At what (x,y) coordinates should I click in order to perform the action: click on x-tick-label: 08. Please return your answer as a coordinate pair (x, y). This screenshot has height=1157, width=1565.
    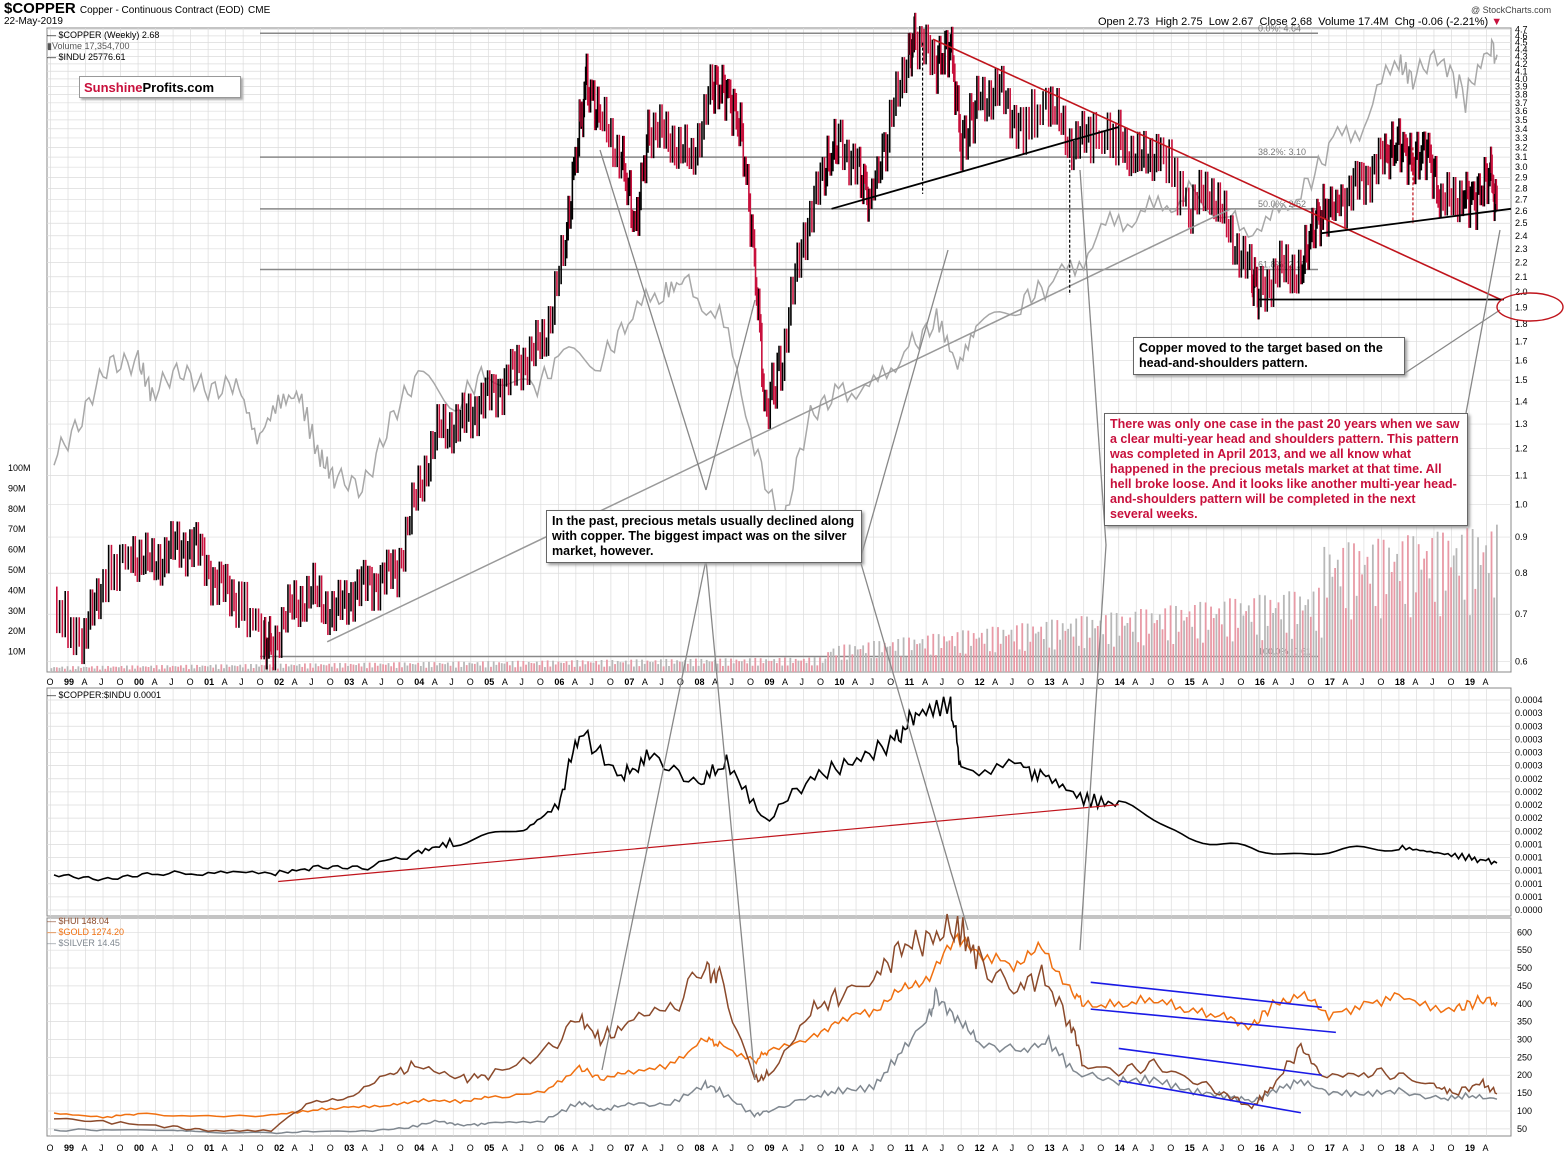
    Looking at the image, I should click on (699, 682).